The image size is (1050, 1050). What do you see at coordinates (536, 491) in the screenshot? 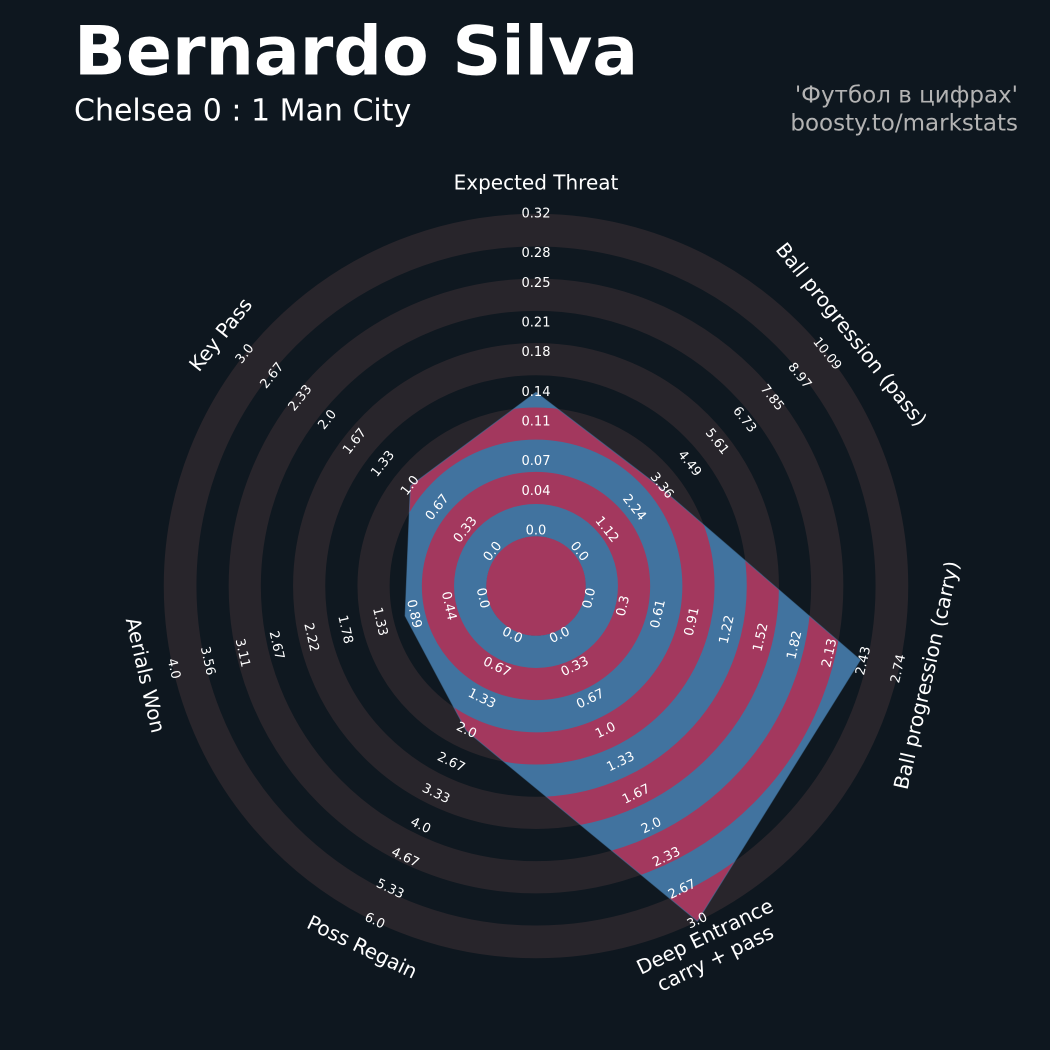
I see `tick-label: 0.04` at bounding box center [536, 491].